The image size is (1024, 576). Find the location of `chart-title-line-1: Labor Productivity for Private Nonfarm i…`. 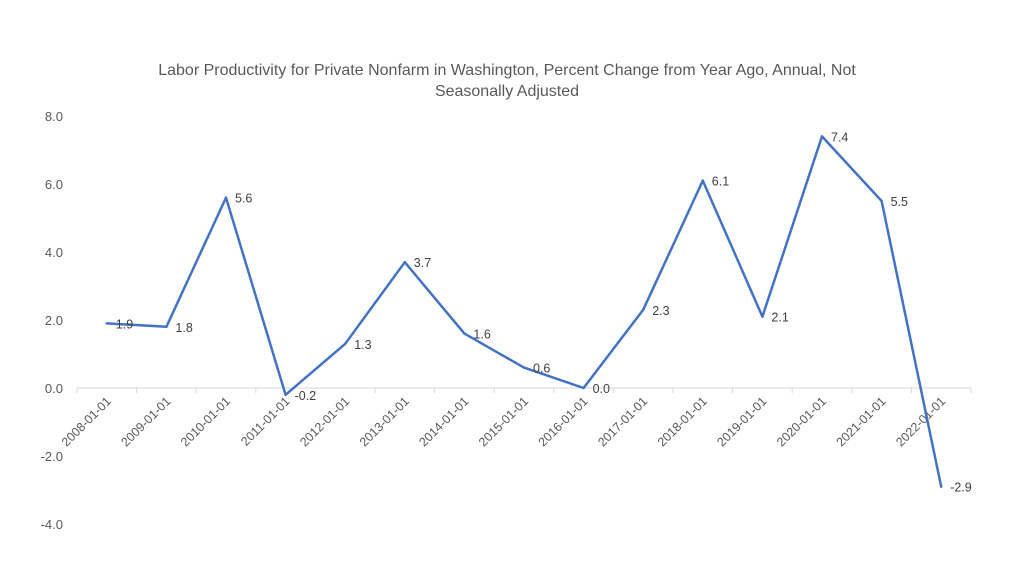

chart-title-line-1: Labor Productivity for Private Nonfarm i… is located at coordinates (507, 70).